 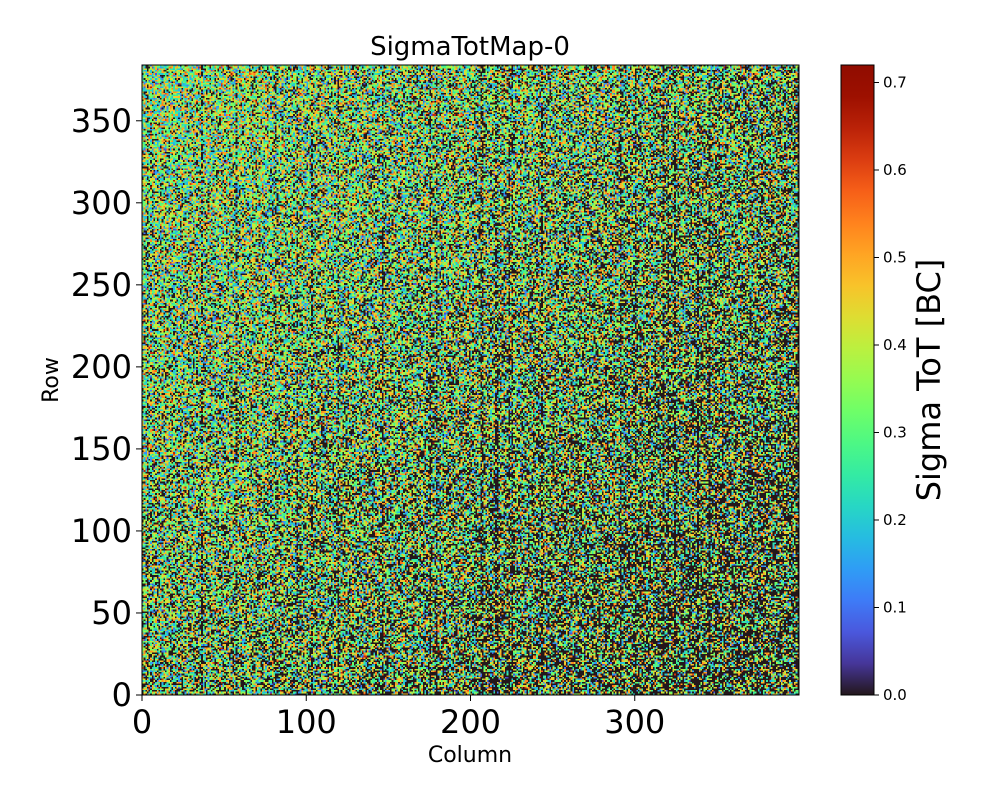 I want to click on x-axis: 0 100 200 300, so click(x=398, y=718).